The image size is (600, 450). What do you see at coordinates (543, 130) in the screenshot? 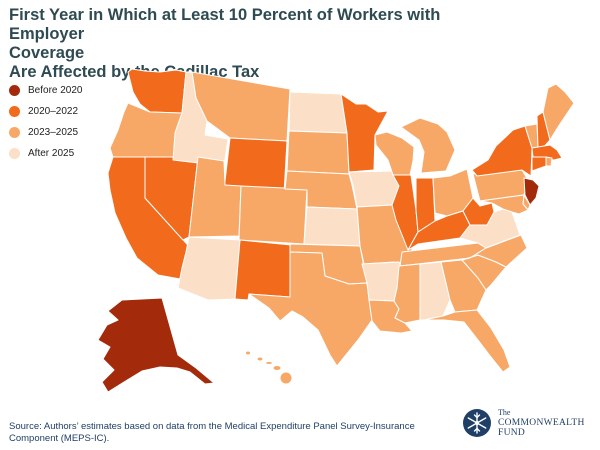
I see `state-new-hampshire` at bounding box center [543, 130].